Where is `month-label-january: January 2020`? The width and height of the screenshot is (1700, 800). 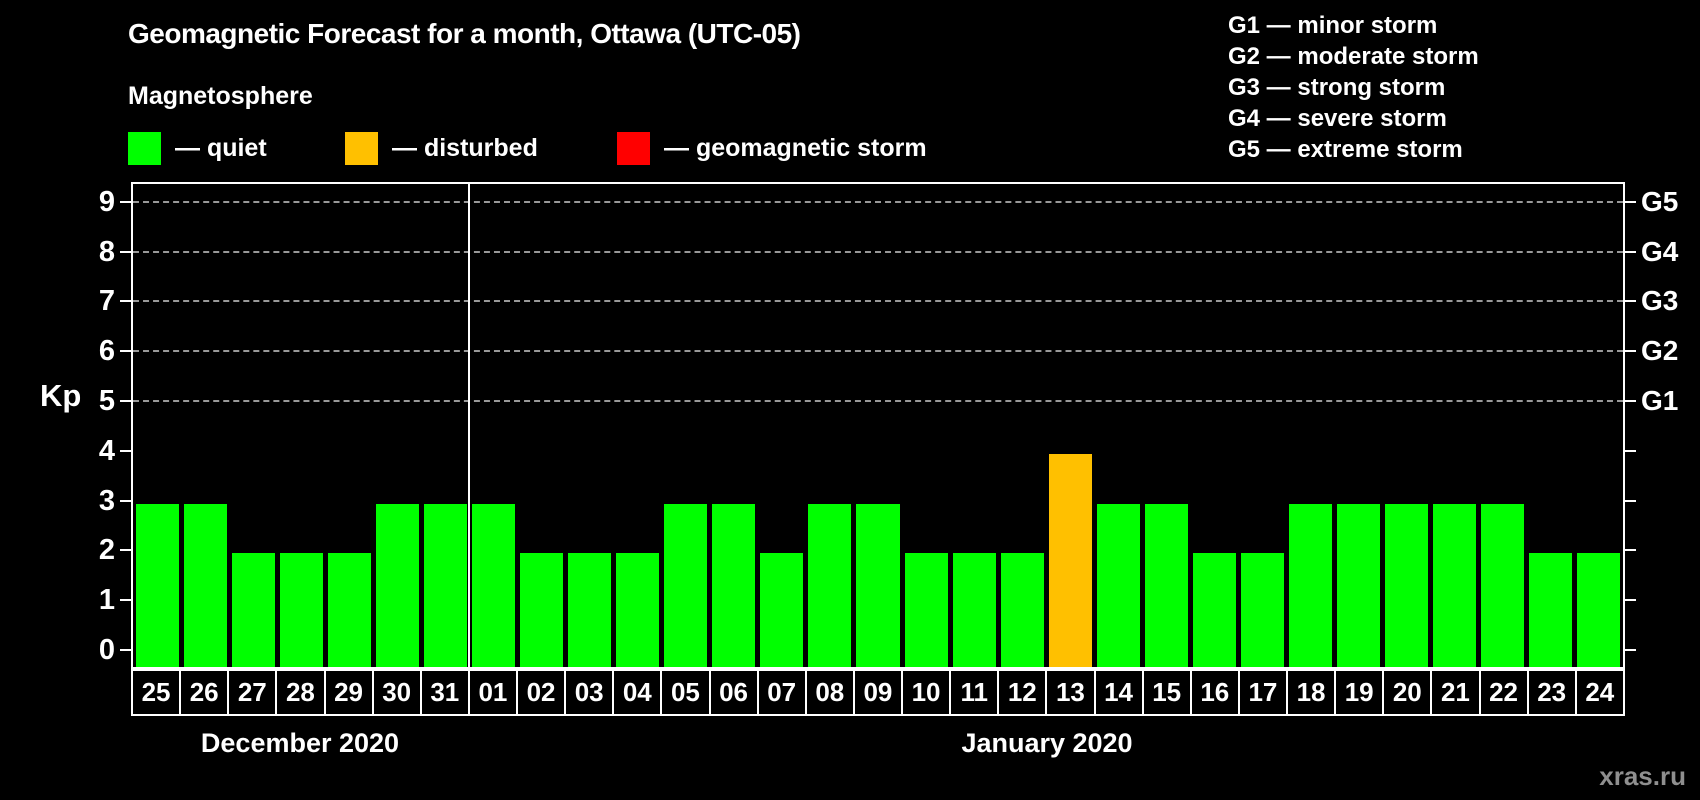
month-label-january: January 2020 is located at coordinates (1047, 743).